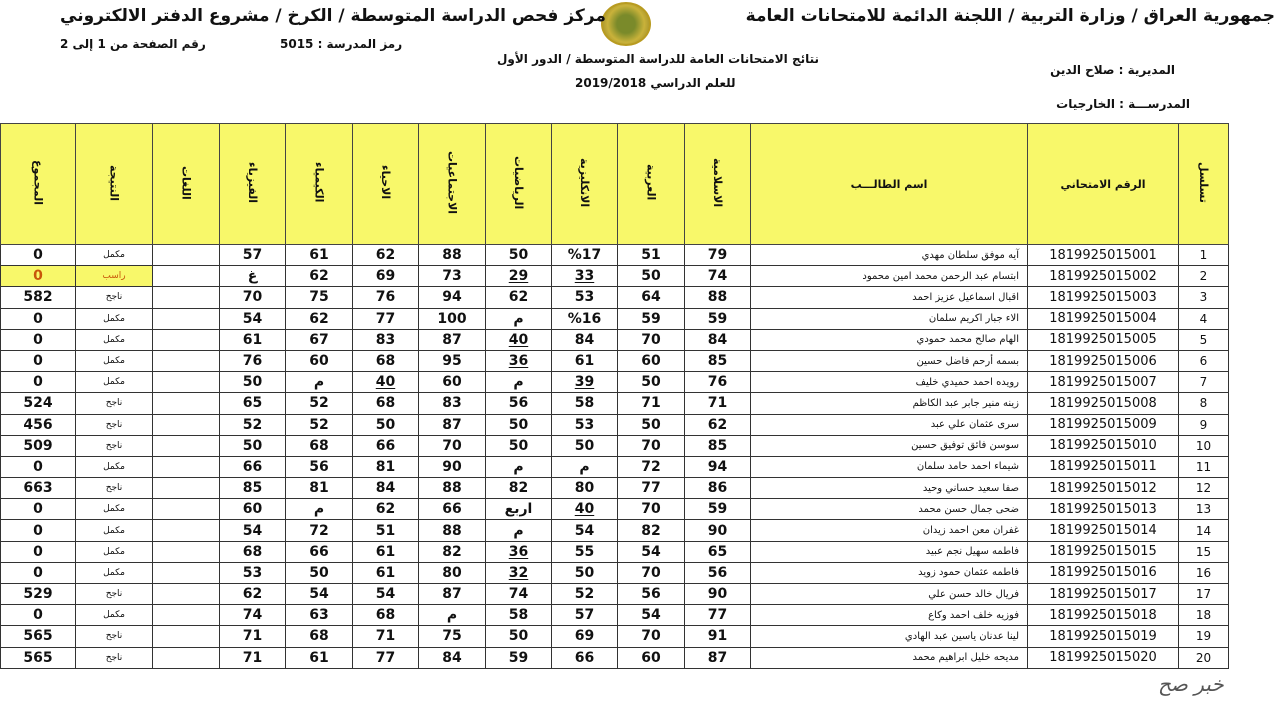 This screenshot has width=1280, height=720. Describe the element at coordinates (973, 319) in the screenshot. I see `cell-value: الاء جبار اكريم سلمان` at that location.